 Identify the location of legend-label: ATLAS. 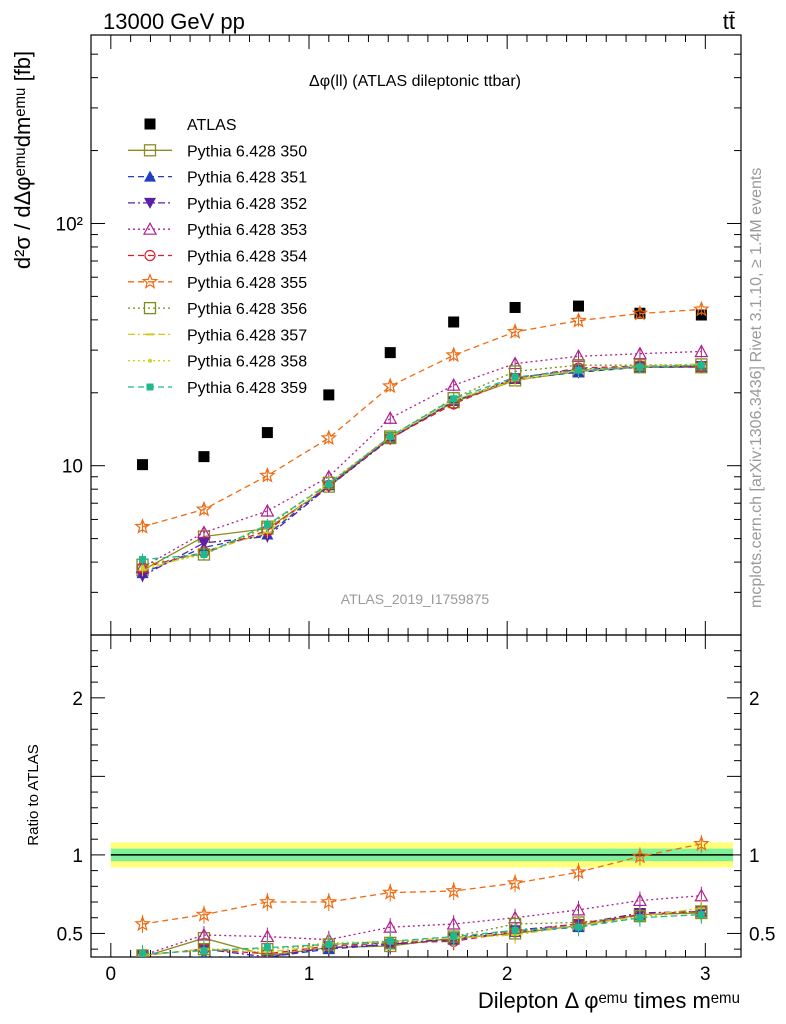
(212, 125).